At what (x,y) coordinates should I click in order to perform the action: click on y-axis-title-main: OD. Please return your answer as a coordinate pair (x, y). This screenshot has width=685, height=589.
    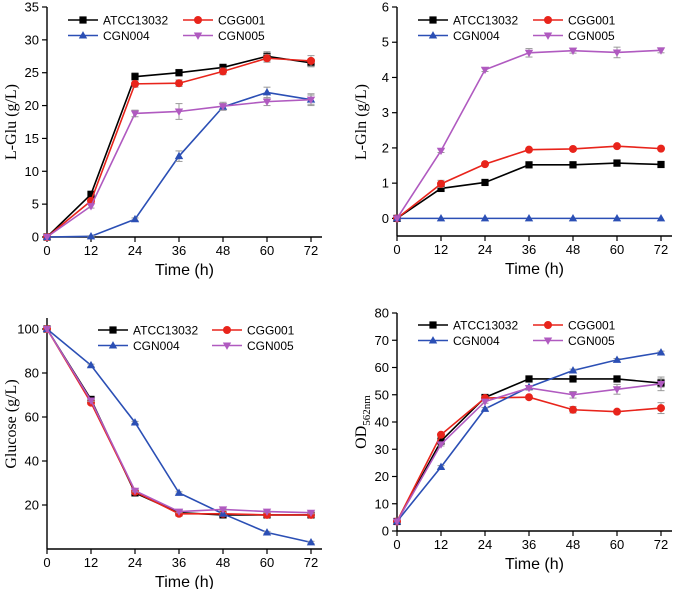
    Looking at the image, I should click on (361, 437).